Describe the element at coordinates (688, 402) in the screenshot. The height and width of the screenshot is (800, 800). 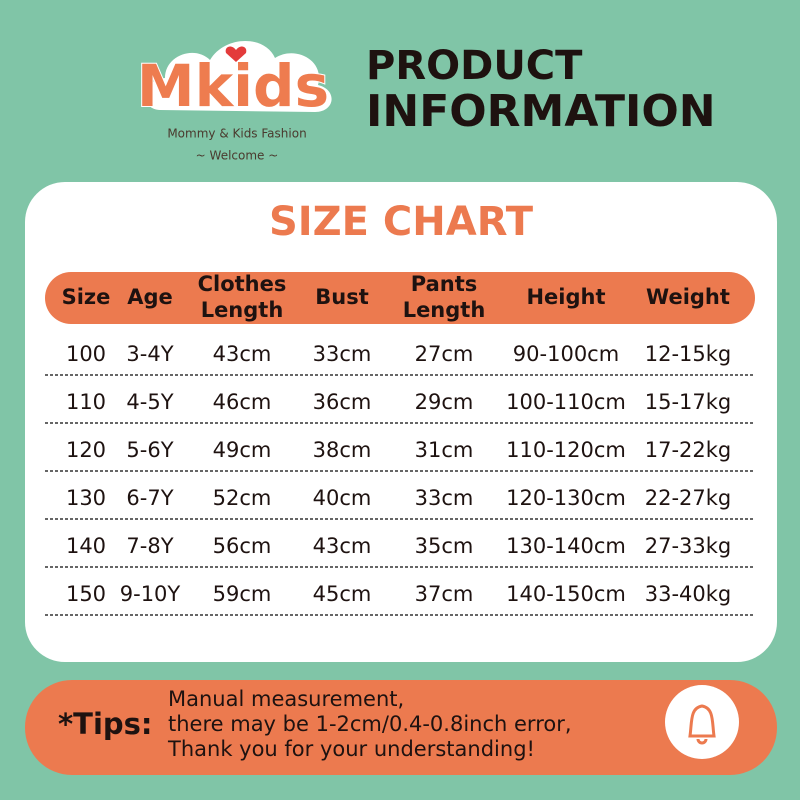
I see `table-cell: 15-17kg` at that location.